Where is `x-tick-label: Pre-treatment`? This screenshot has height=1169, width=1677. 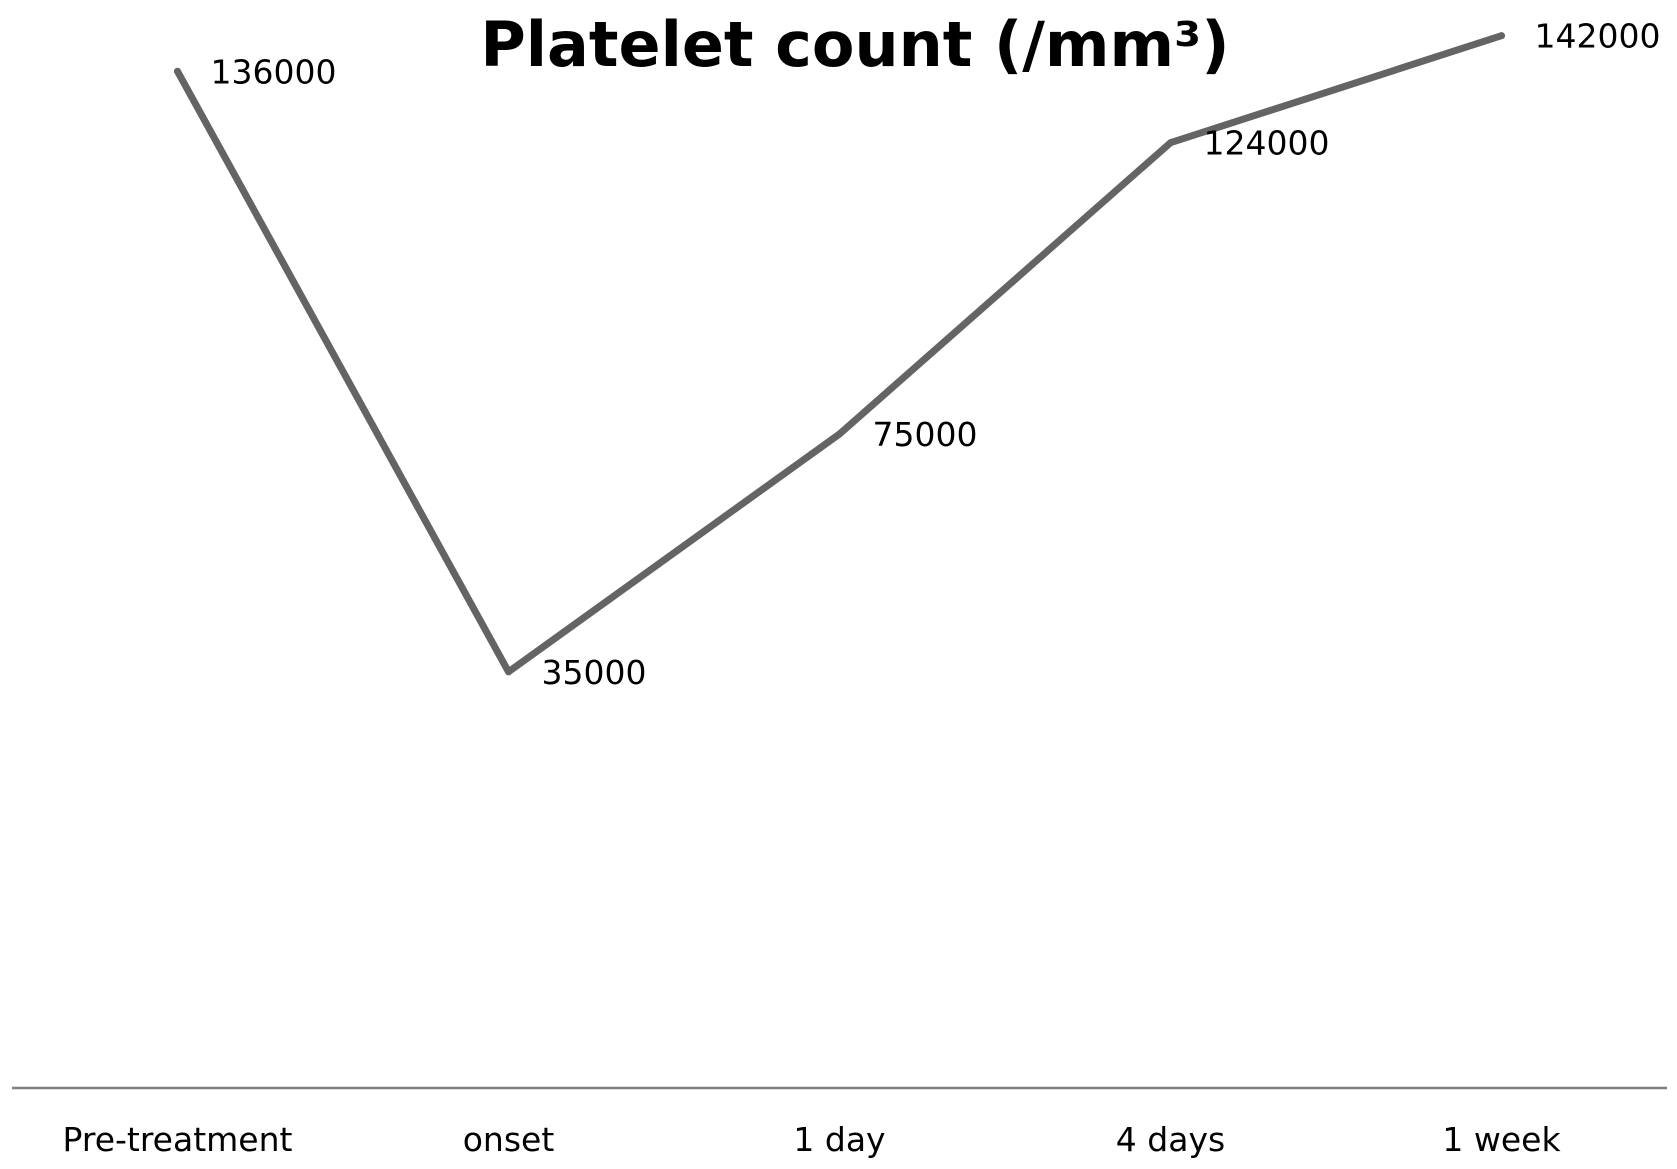
x-tick-label: Pre-treatment is located at coordinates (178, 1139).